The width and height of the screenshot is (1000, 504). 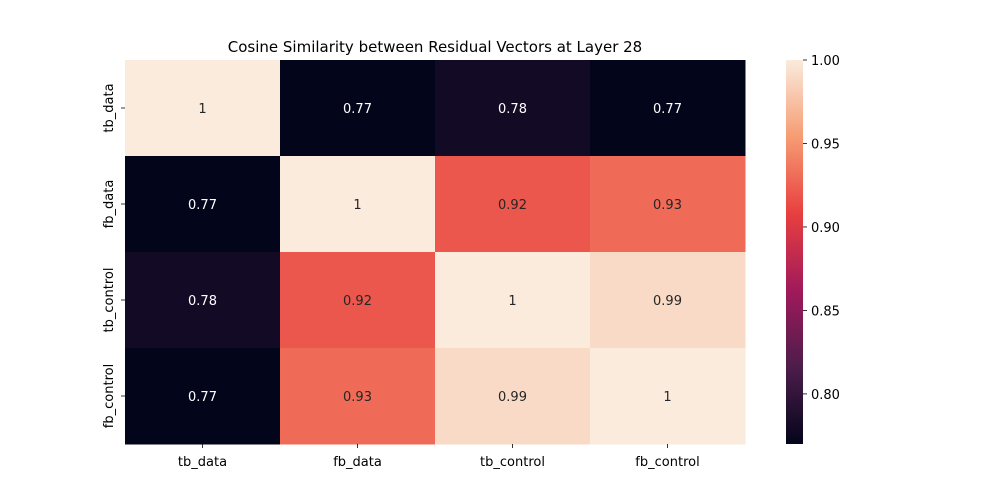 I want to click on y-tick-label: tb_control, so click(x=109, y=300).